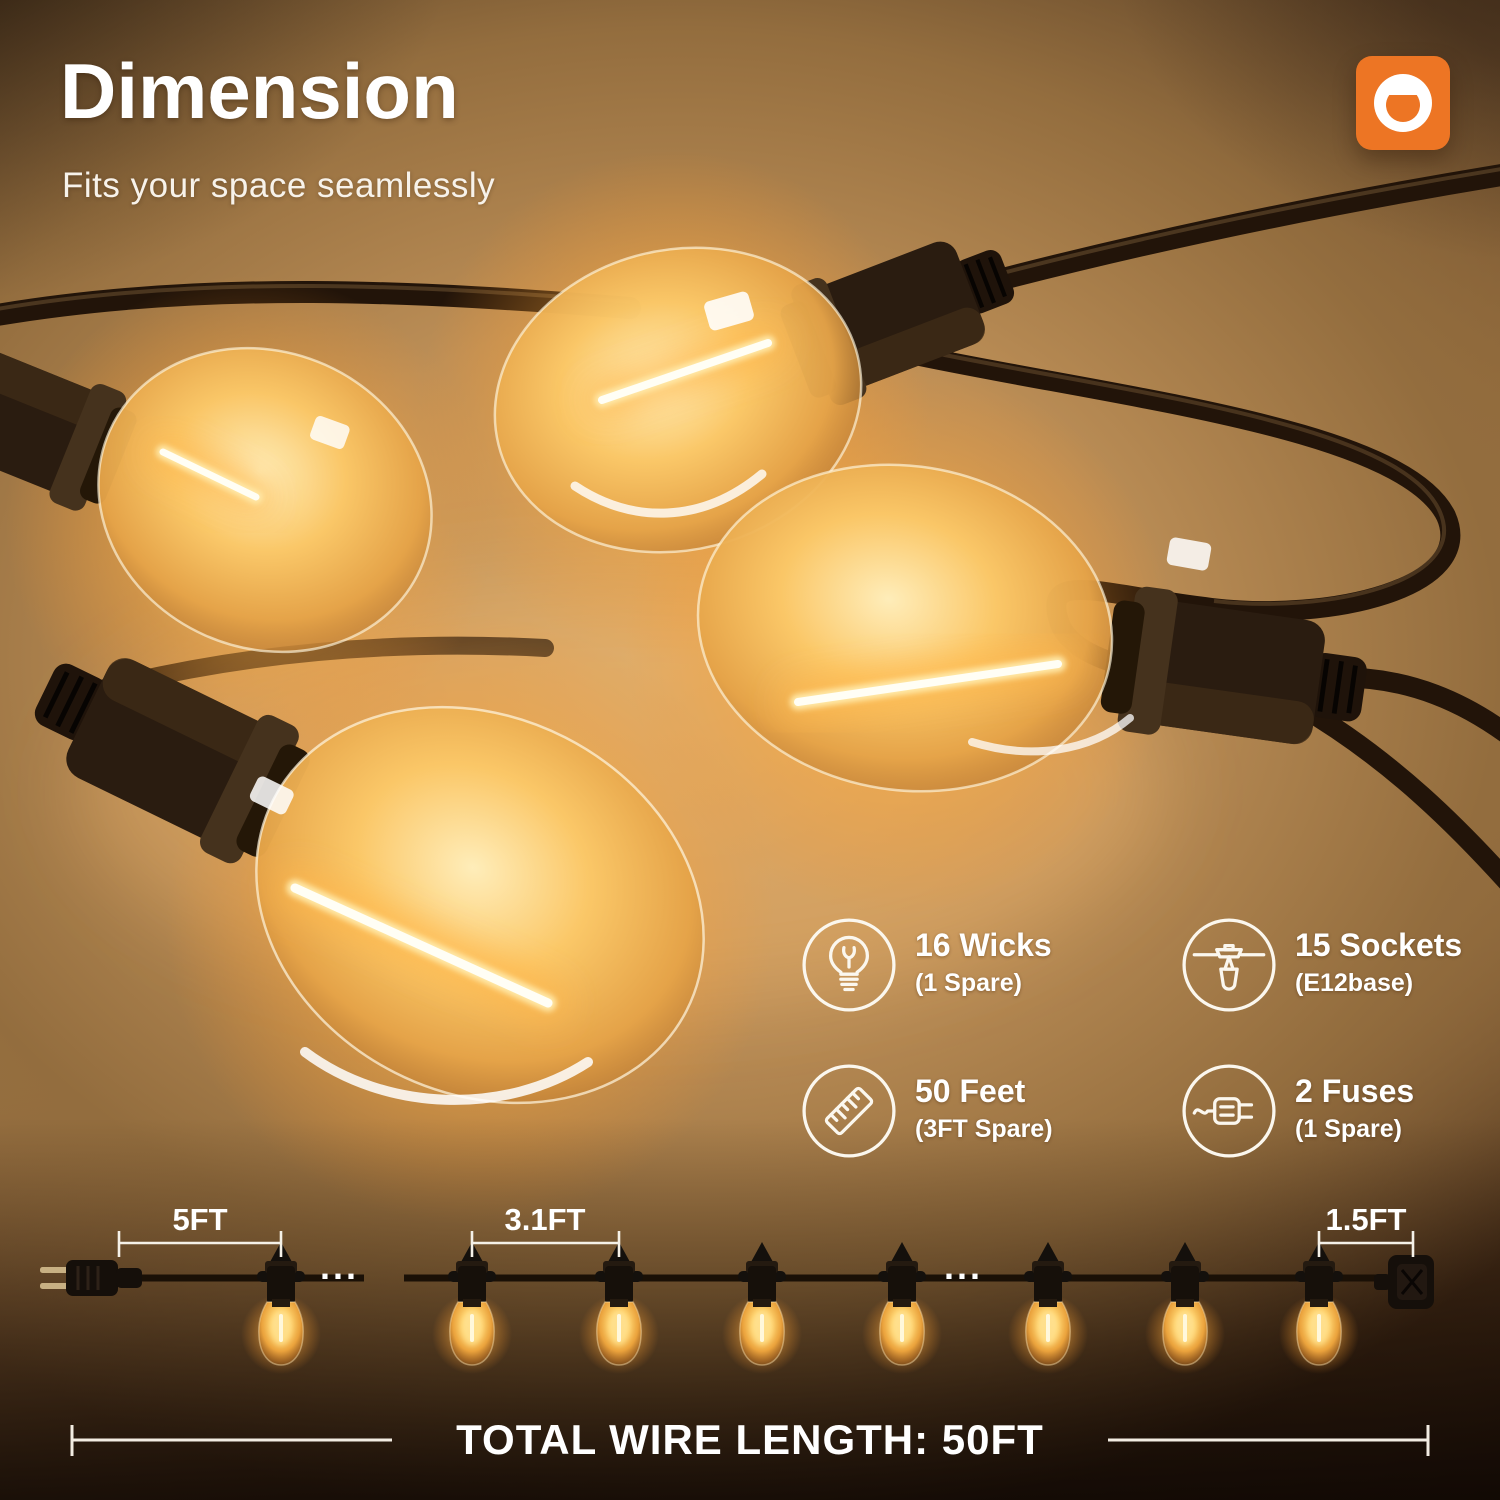 Image resolution: width=1500 pixels, height=1500 pixels. What do you see at coordinates (259, 91) in the screenshot?
I see `page-title: Dimension` at bounding box center [259, 91].